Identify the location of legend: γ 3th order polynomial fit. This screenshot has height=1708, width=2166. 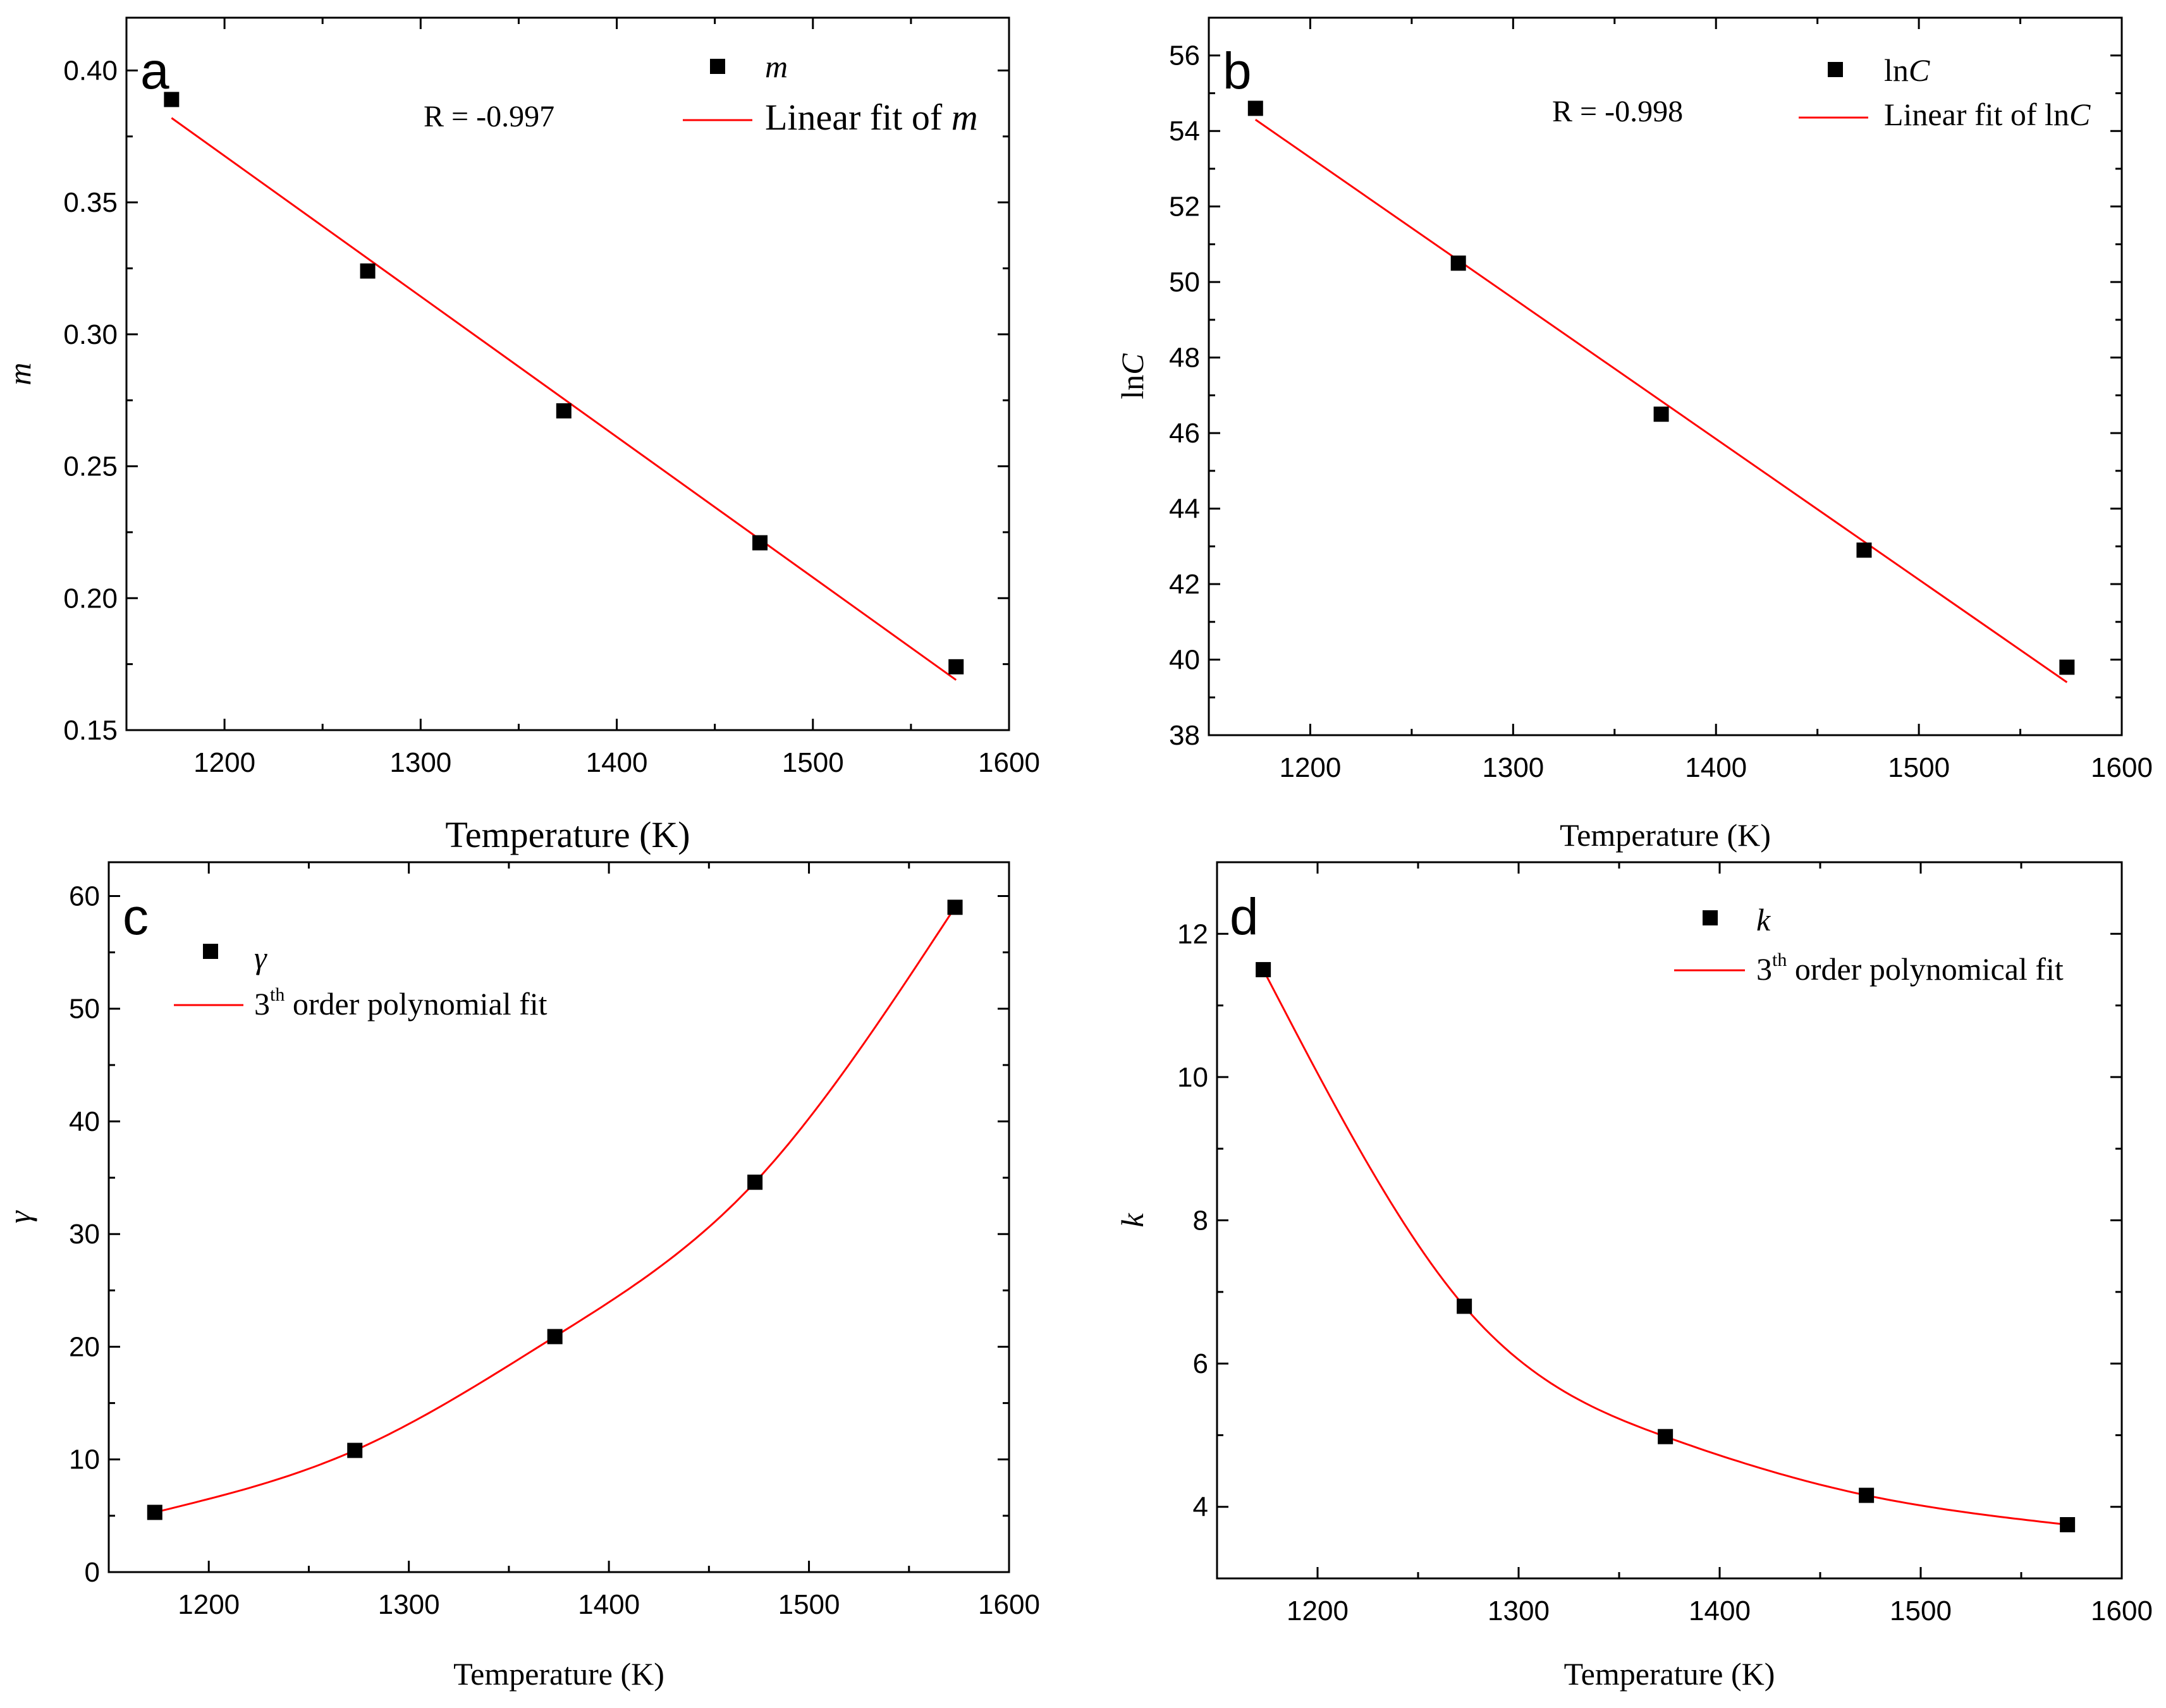
(361, 981).